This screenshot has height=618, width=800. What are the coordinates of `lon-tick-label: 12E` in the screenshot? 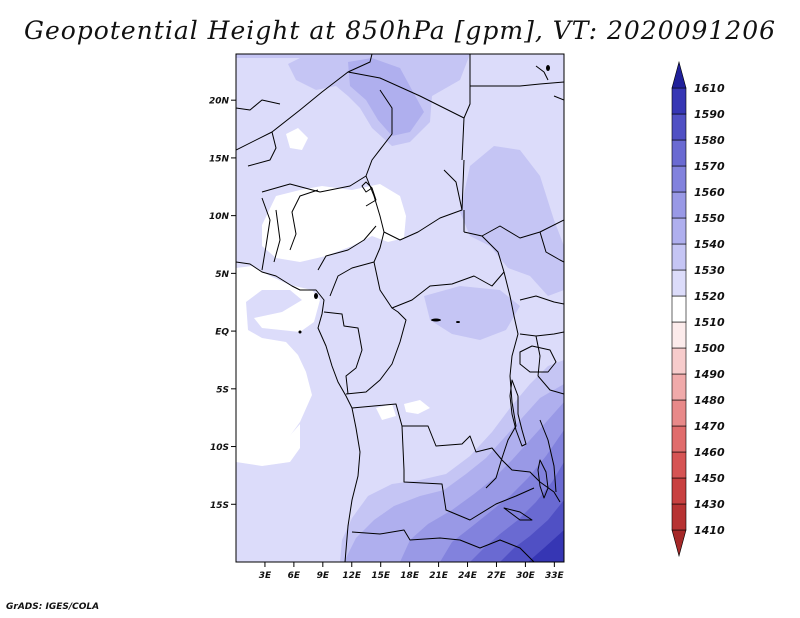 It's located at (352, 576).